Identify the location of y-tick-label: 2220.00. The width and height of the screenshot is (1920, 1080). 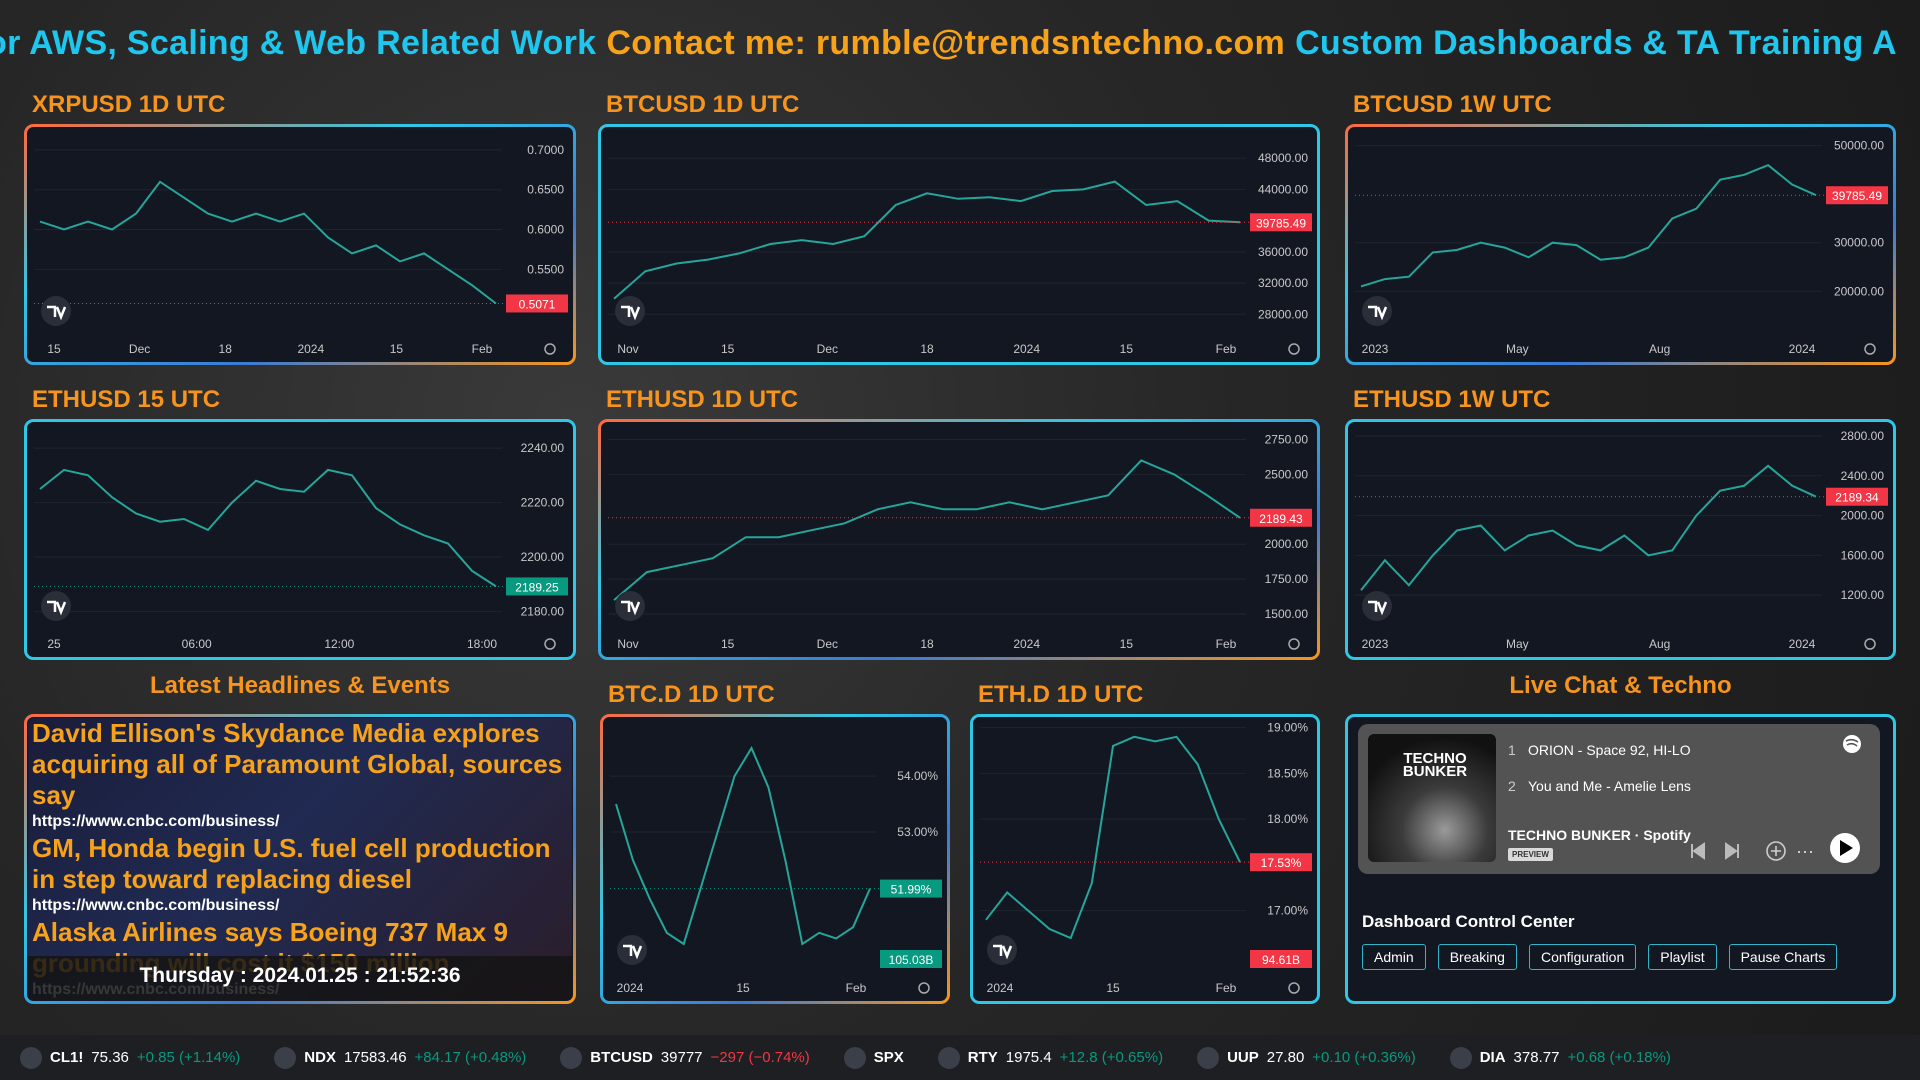
(543, 503).